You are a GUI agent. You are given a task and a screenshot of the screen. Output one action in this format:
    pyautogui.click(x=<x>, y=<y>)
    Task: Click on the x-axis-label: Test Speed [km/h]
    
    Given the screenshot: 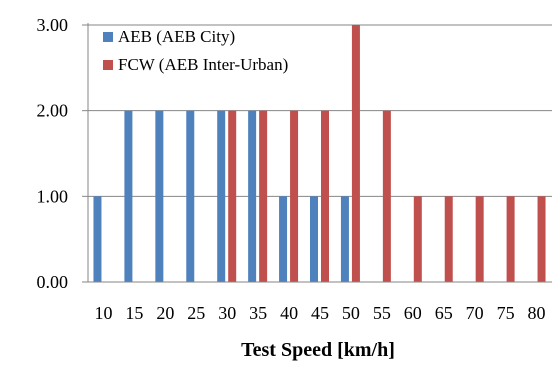 What is the action you would take?
    pyautogui.click(x=318, y=350)
    